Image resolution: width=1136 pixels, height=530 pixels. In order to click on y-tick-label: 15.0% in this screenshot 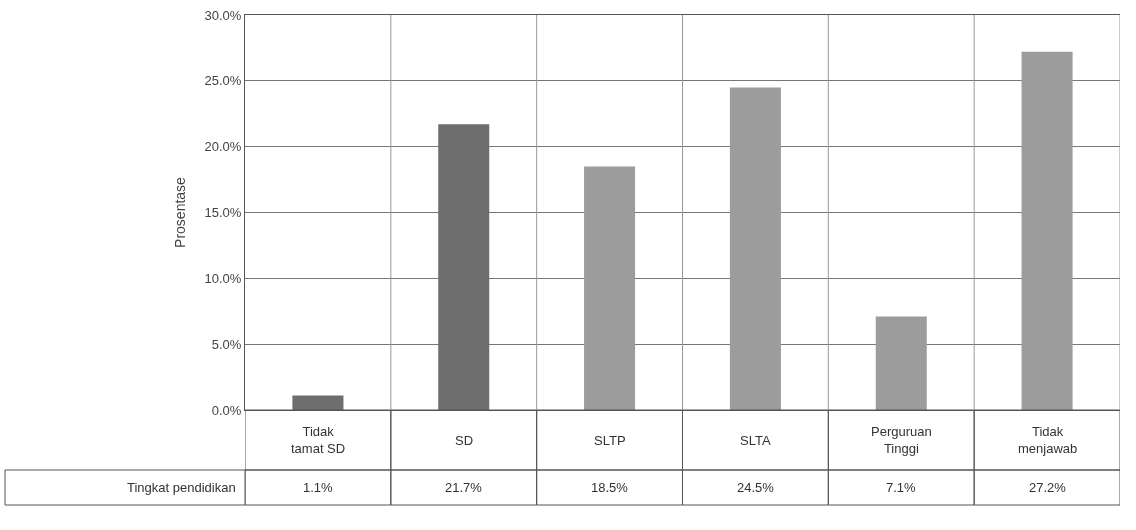, I will do `click(223, 213)`.